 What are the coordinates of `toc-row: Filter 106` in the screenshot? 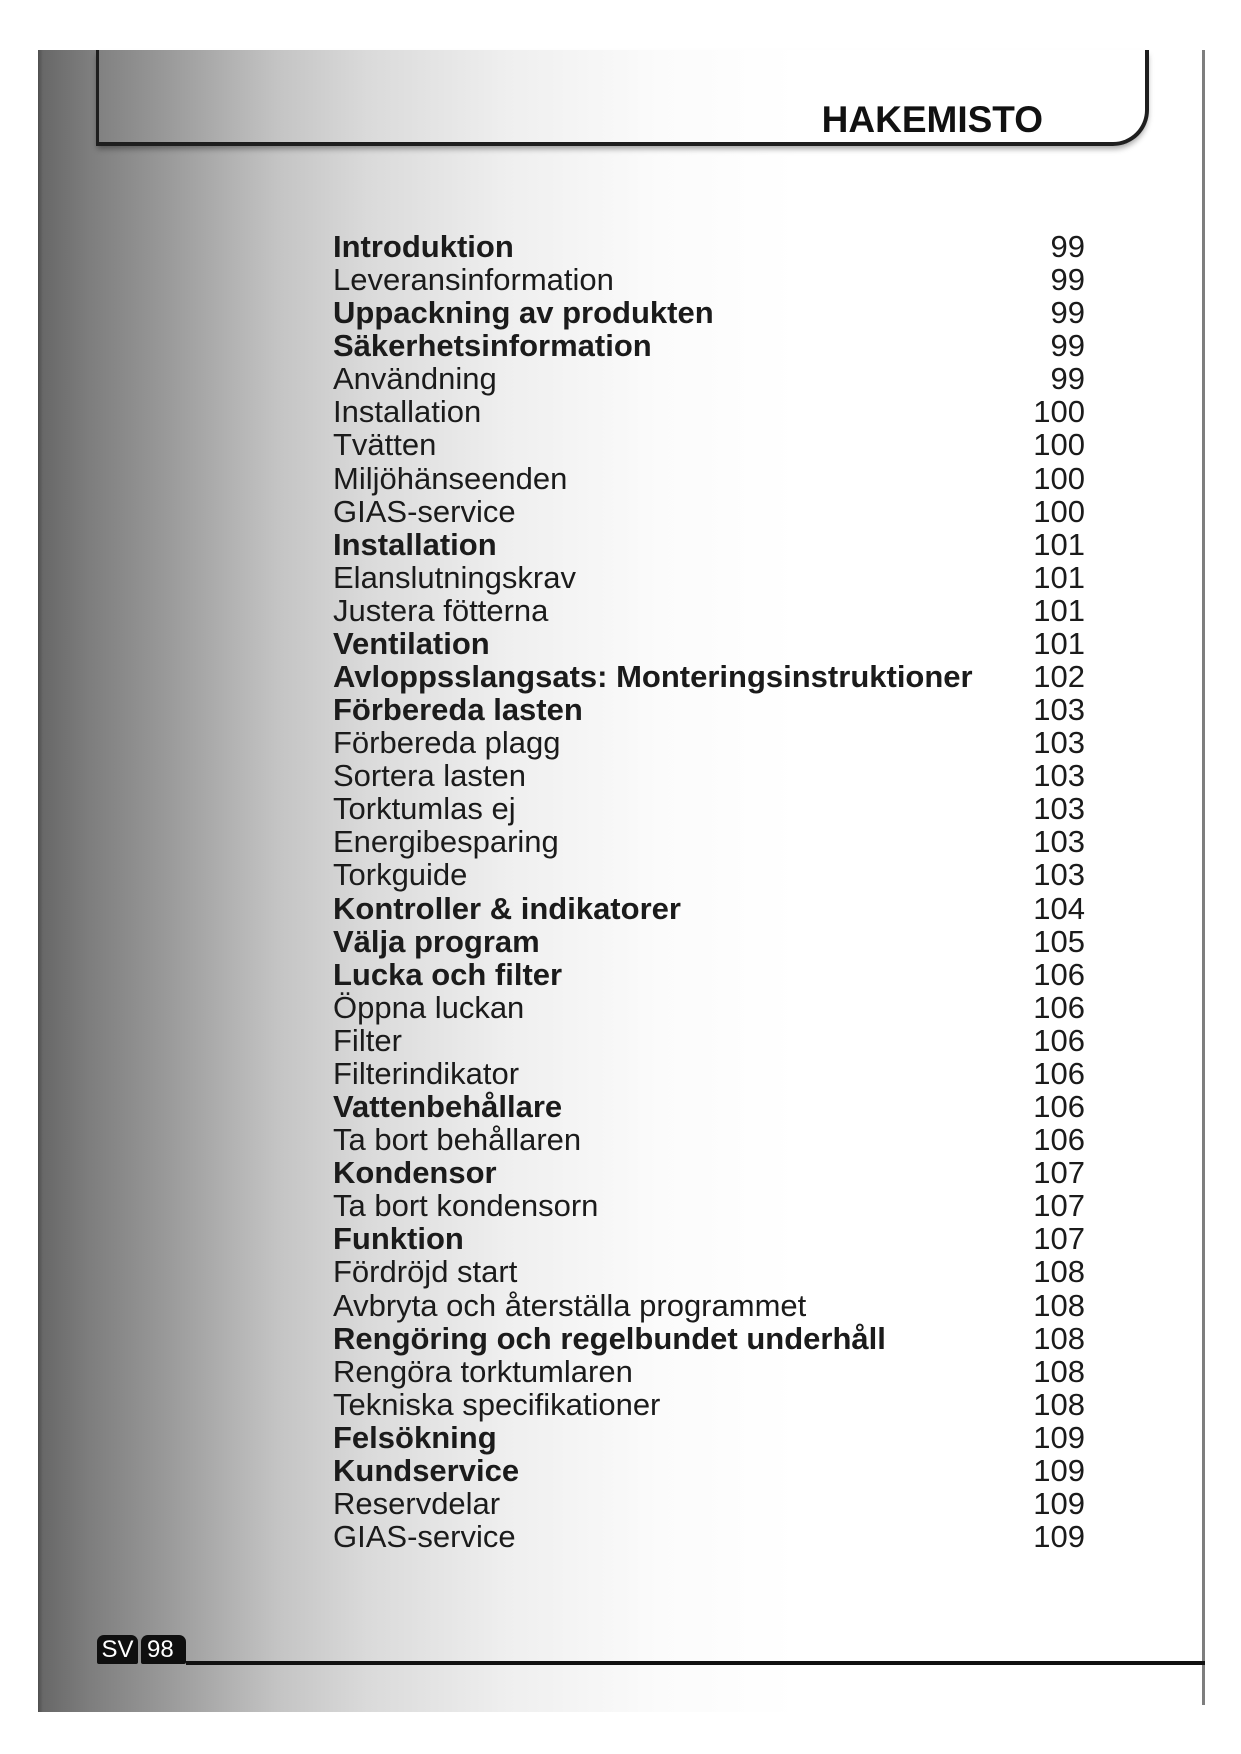 It's located at (709, 1040).